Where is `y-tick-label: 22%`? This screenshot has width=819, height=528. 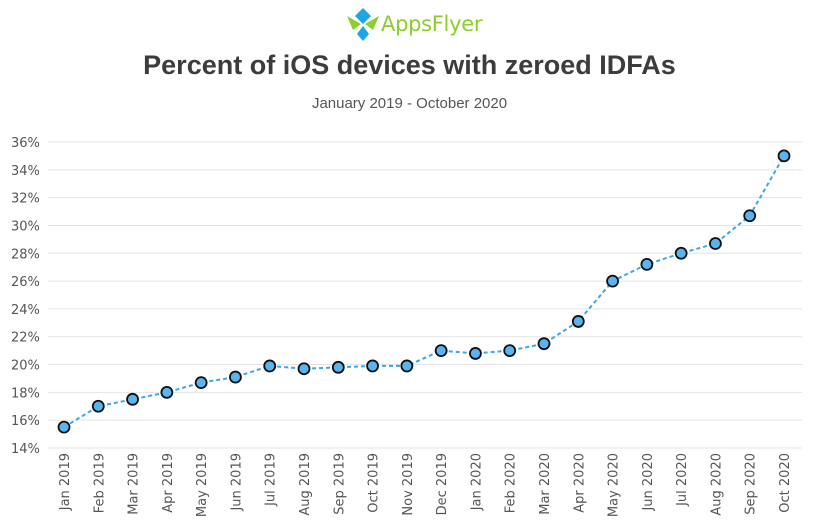 y-tick-label: 22% is located at coordinates (25, 338).